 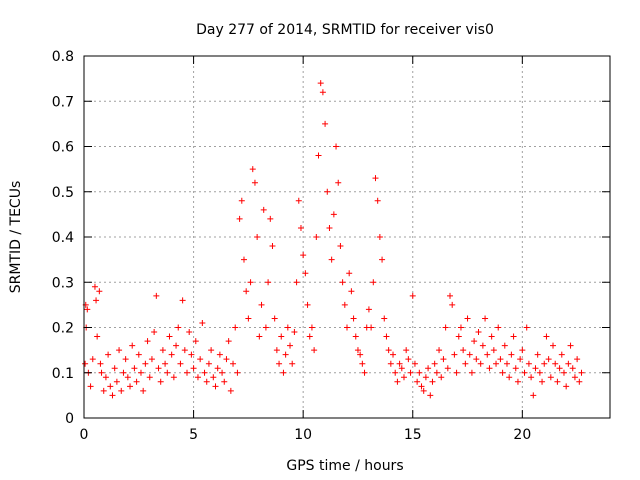 I want to click on x-tick-label: 20, so click(x=522, y=435).